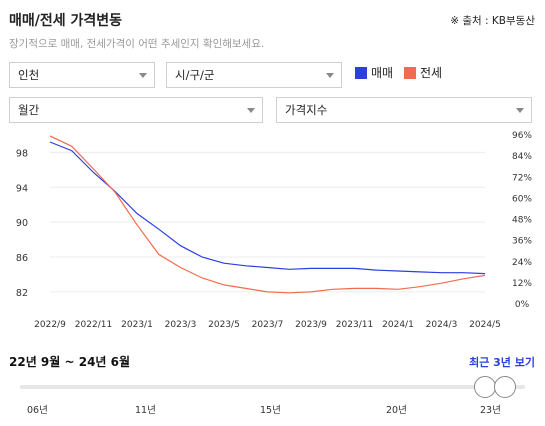  What do you see at coordinates (29, 110) in the screenshot?
I see `period-type-select-value: 월간` at bounding box center [29, 110].